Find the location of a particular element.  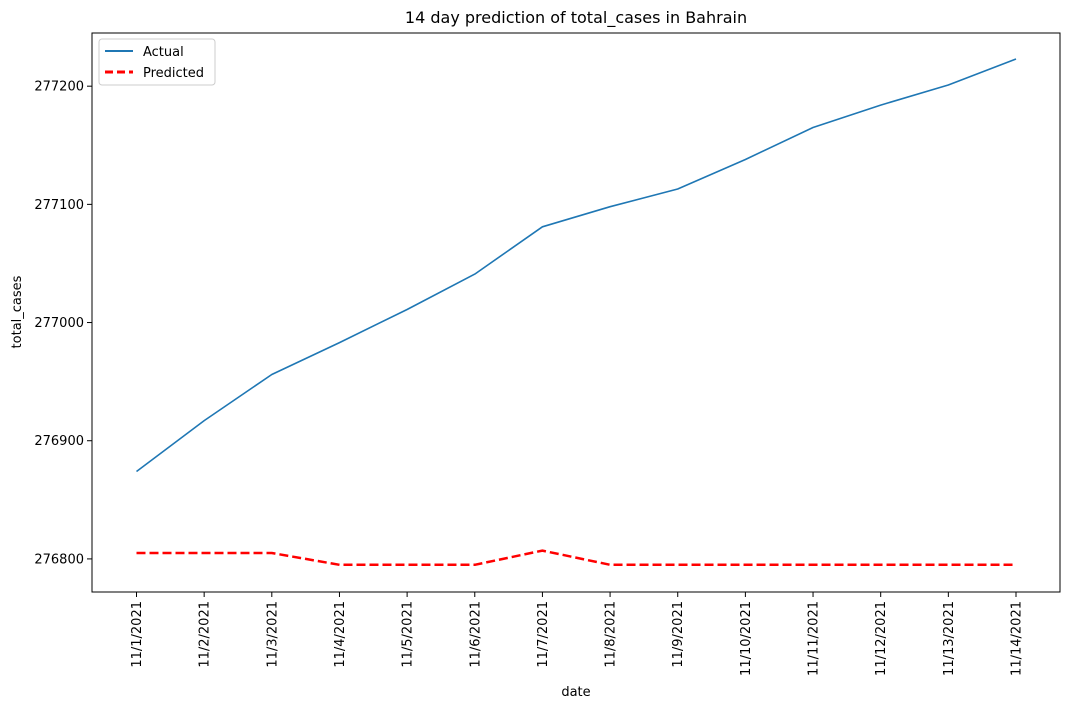

legend-label-predicted: Predicted is located at coordinates (173, 73).